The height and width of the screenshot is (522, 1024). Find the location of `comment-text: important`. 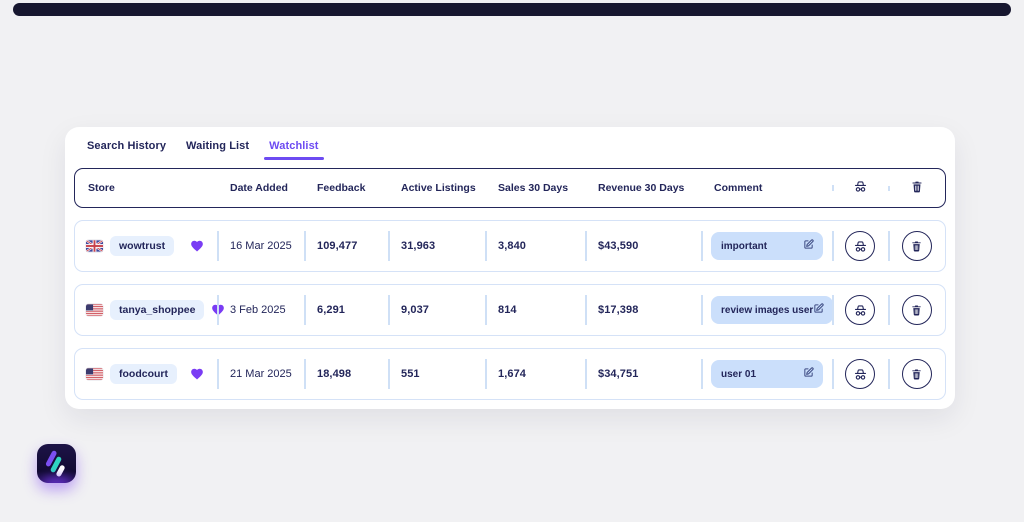

comment-text: important is located at coordinates (744, 246).